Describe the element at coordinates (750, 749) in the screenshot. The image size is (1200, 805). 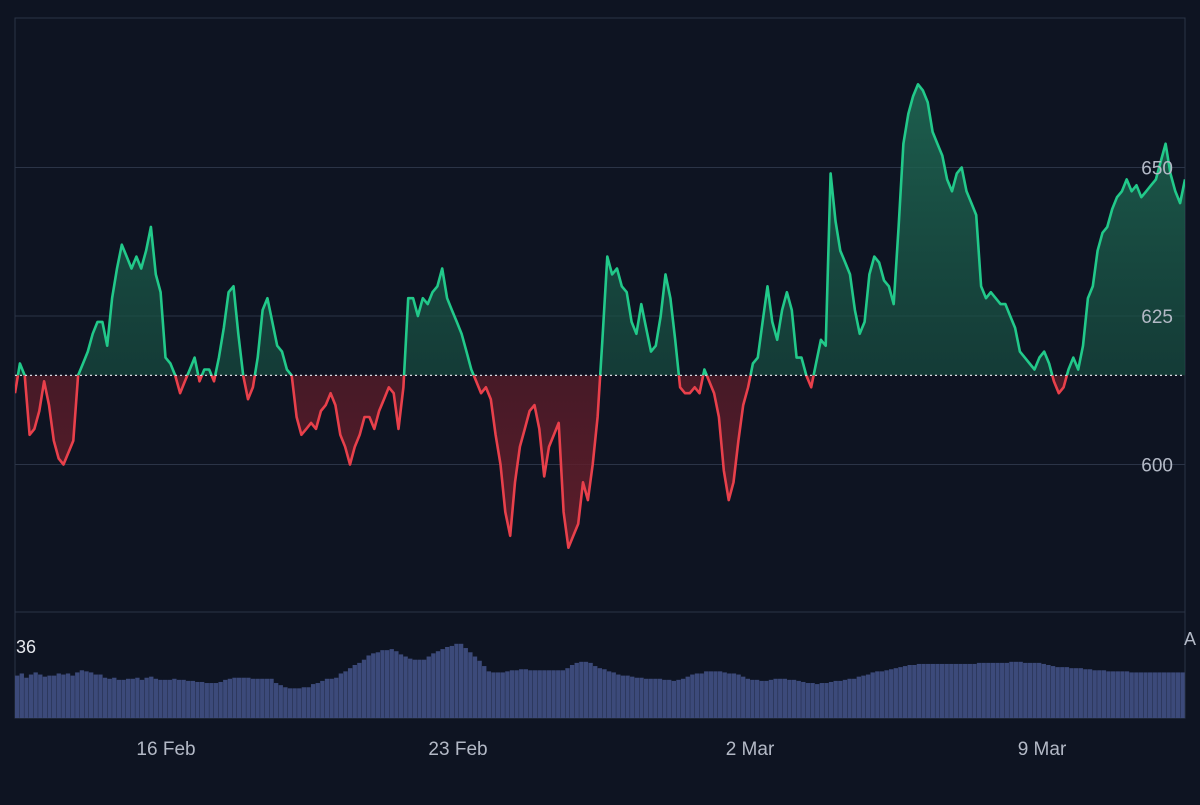
I see `x-tick-label-2: 2 Mar` at that location.